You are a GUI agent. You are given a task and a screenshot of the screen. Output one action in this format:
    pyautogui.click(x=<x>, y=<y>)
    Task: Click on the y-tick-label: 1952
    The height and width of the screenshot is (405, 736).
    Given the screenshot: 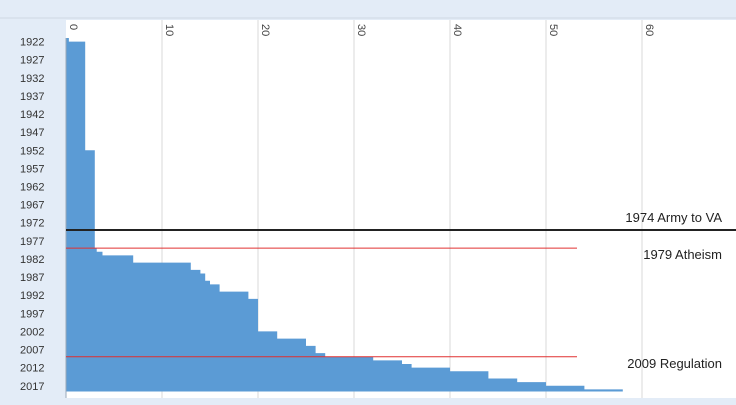 What is the action you would take?
    pyautogui.click(x=32, y=151)
    